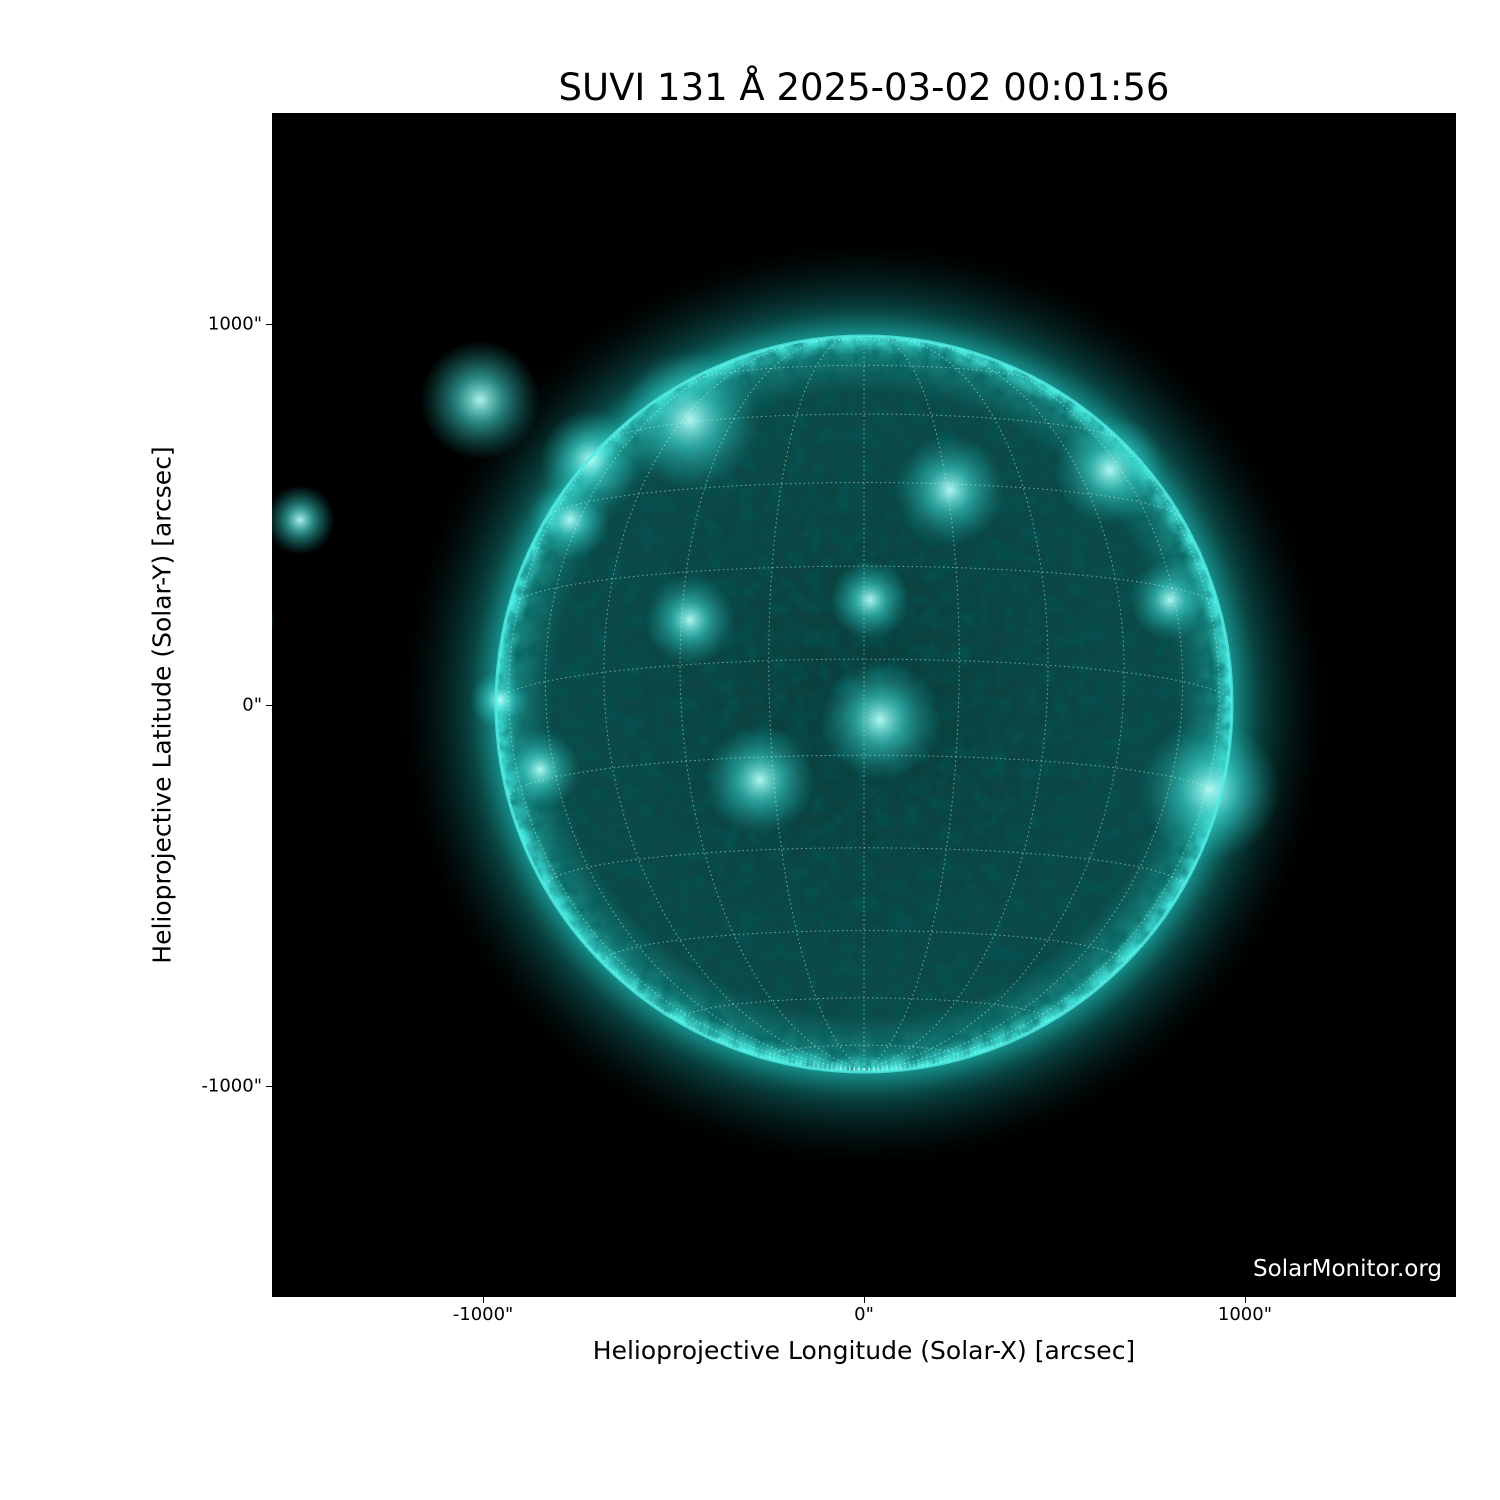  I want to click on x-tick-label: 1000", so click(1244, 1314).